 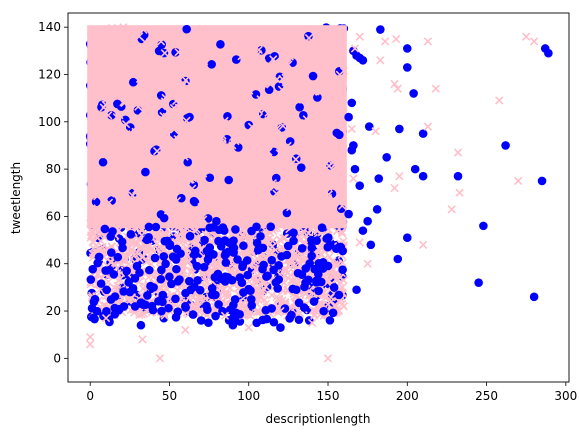 I want to click on y-axis-label: tweetlength, so click(x=16, y=198).